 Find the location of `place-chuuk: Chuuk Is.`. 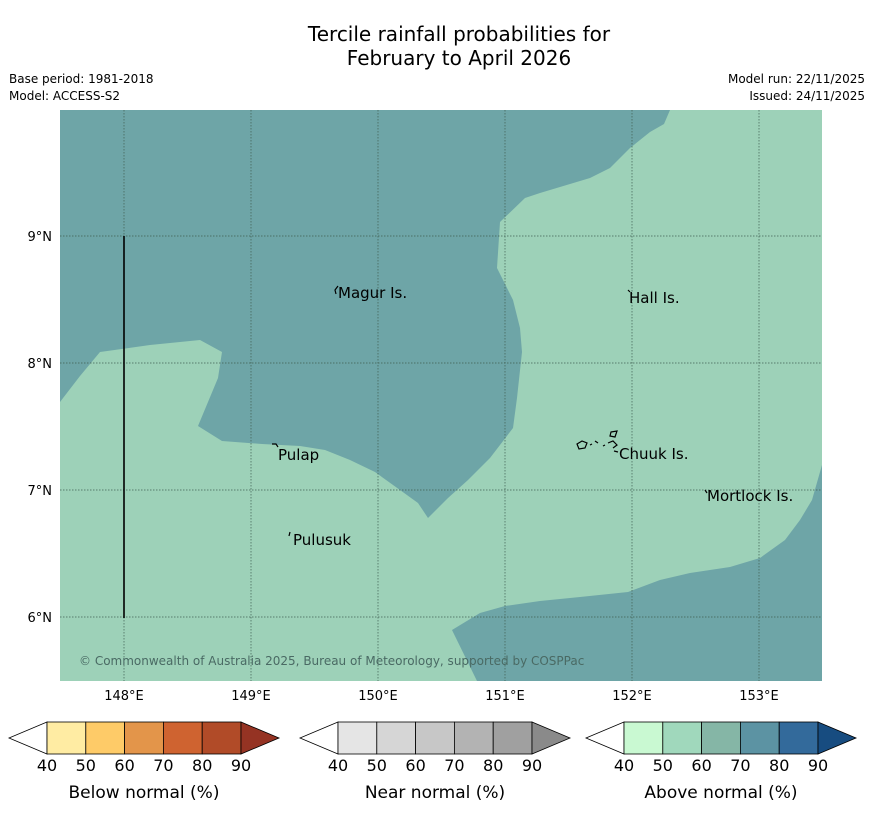

place-chuuk: Chuuk Is. is located at coordinates (653, 454).